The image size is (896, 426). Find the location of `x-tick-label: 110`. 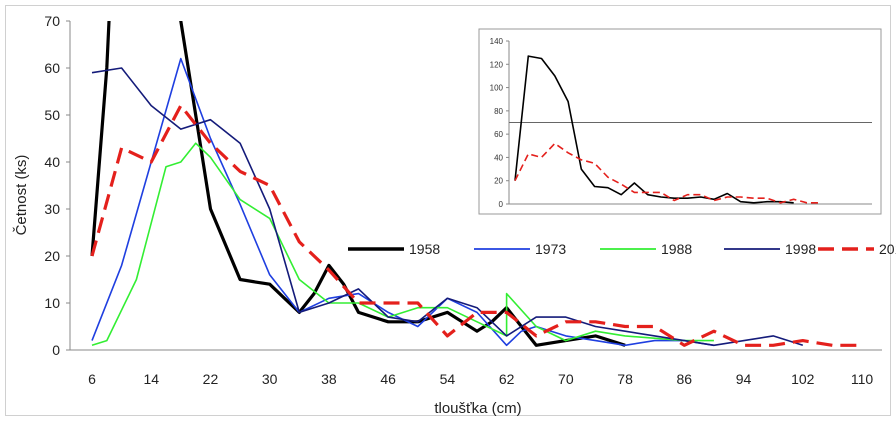

x-tick-label: 110 is located at coordinates (862, 379).